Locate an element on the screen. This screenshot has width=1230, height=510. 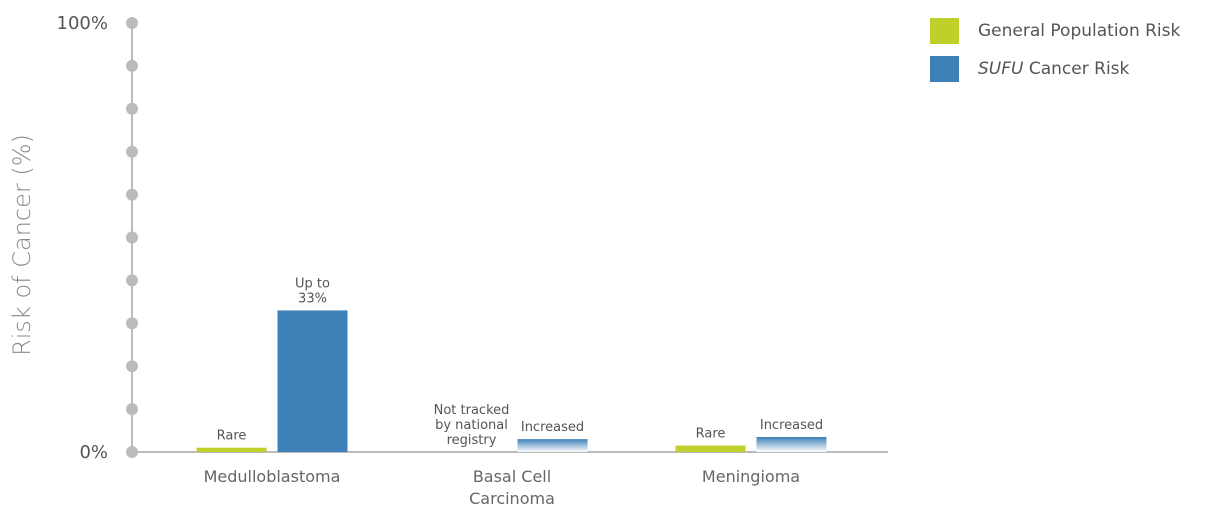
legend-label-sufu-rest: Cancer Risk is located at coordinates (1076, 69).